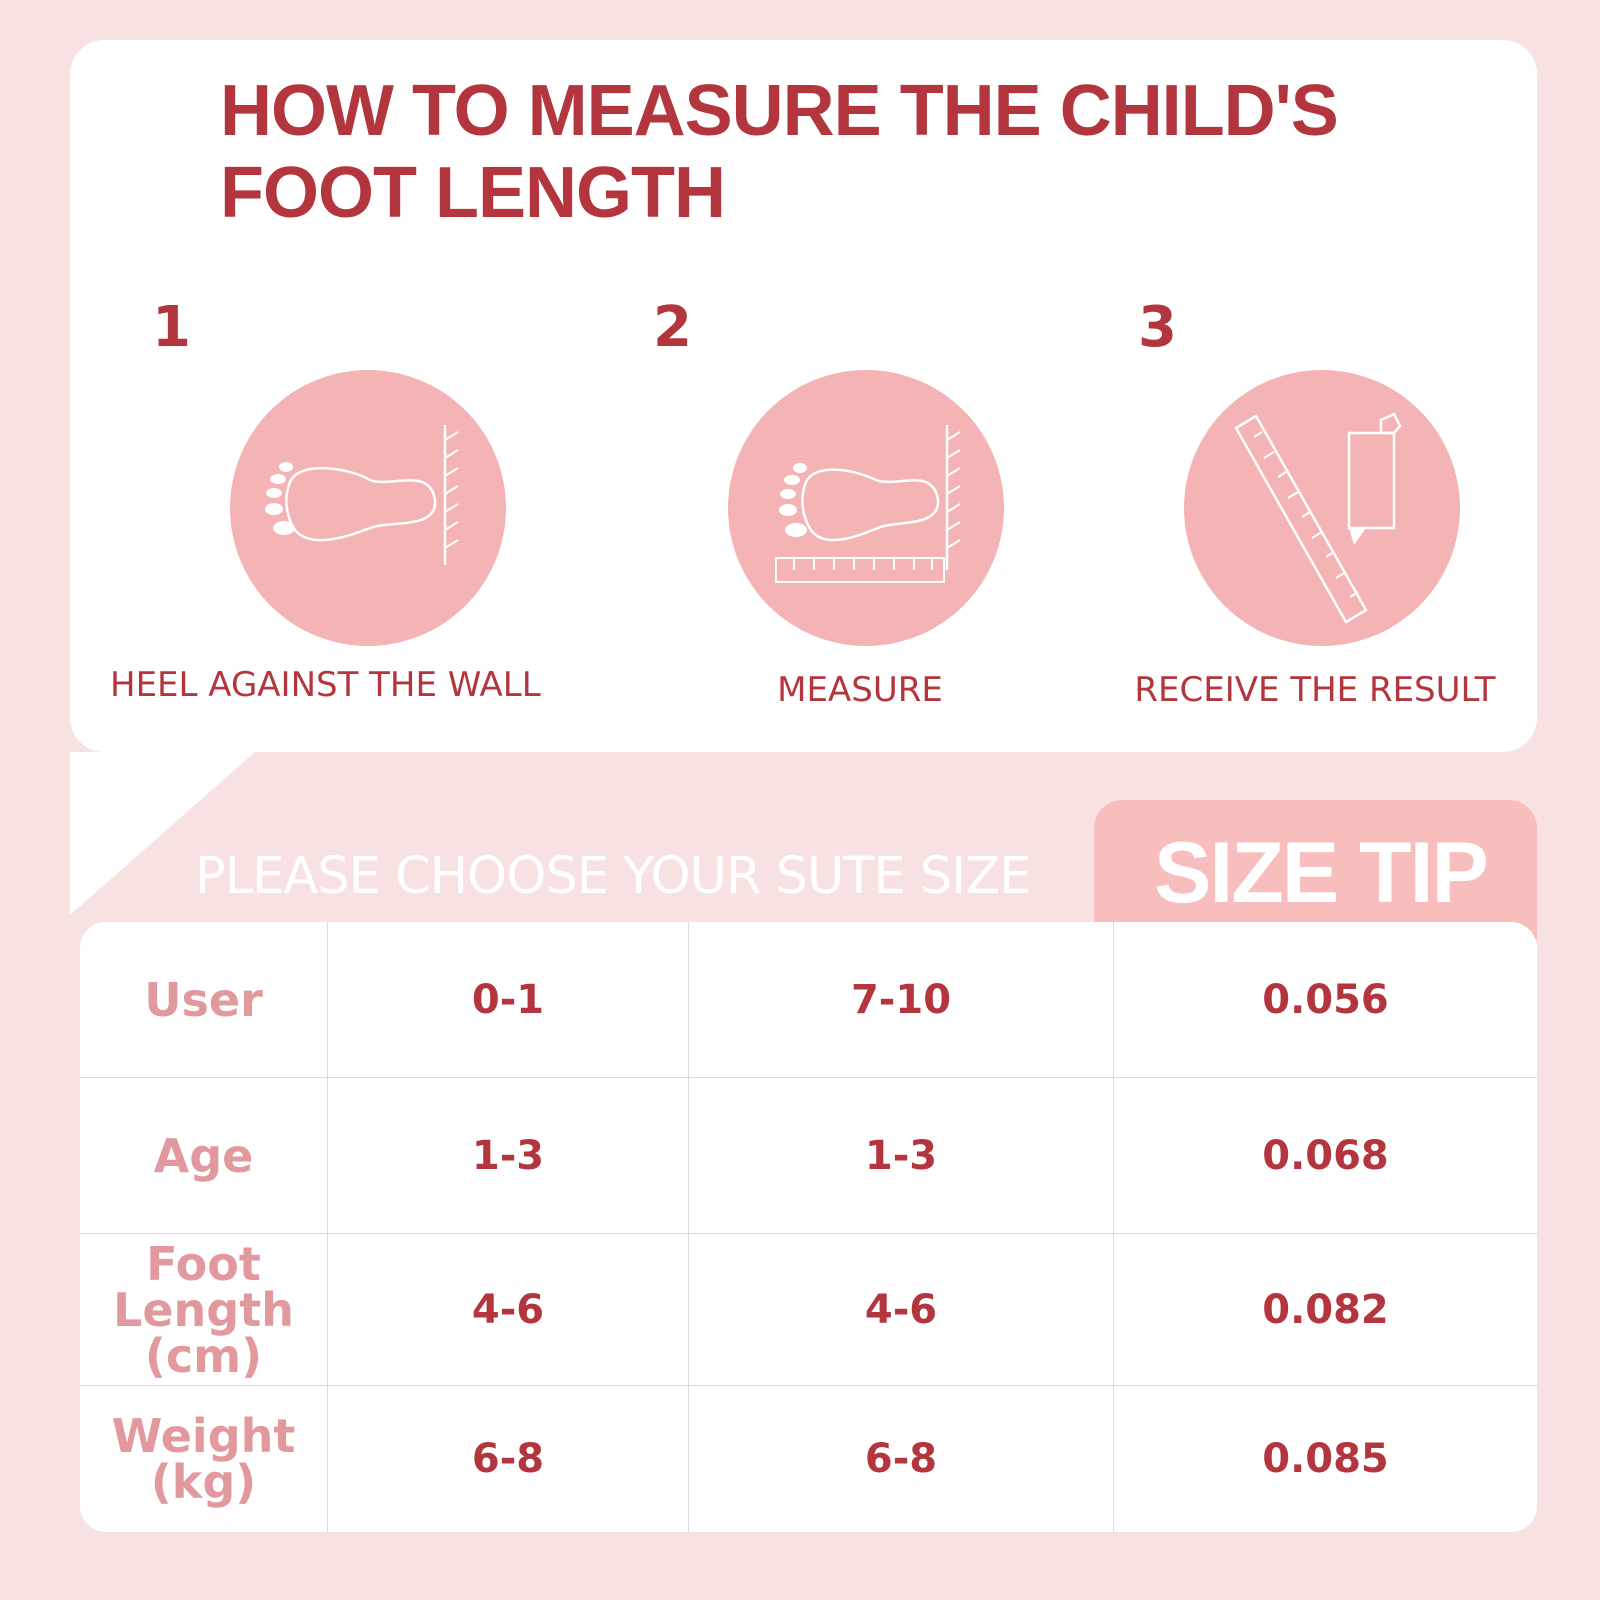  What do you see at coordinates (613, 876) in the screenshot?
I see `size-banner: PLEASE CHOOSE YOUR SUTE SIZE` at bounding box center [613, 876].